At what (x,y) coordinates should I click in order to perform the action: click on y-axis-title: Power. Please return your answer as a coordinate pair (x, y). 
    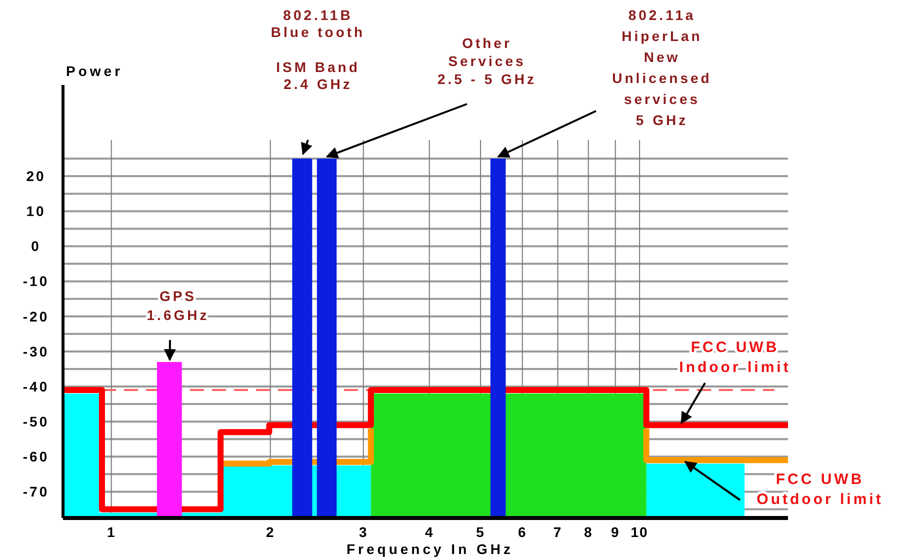
    Looking at the image, I should click on (95, 71).